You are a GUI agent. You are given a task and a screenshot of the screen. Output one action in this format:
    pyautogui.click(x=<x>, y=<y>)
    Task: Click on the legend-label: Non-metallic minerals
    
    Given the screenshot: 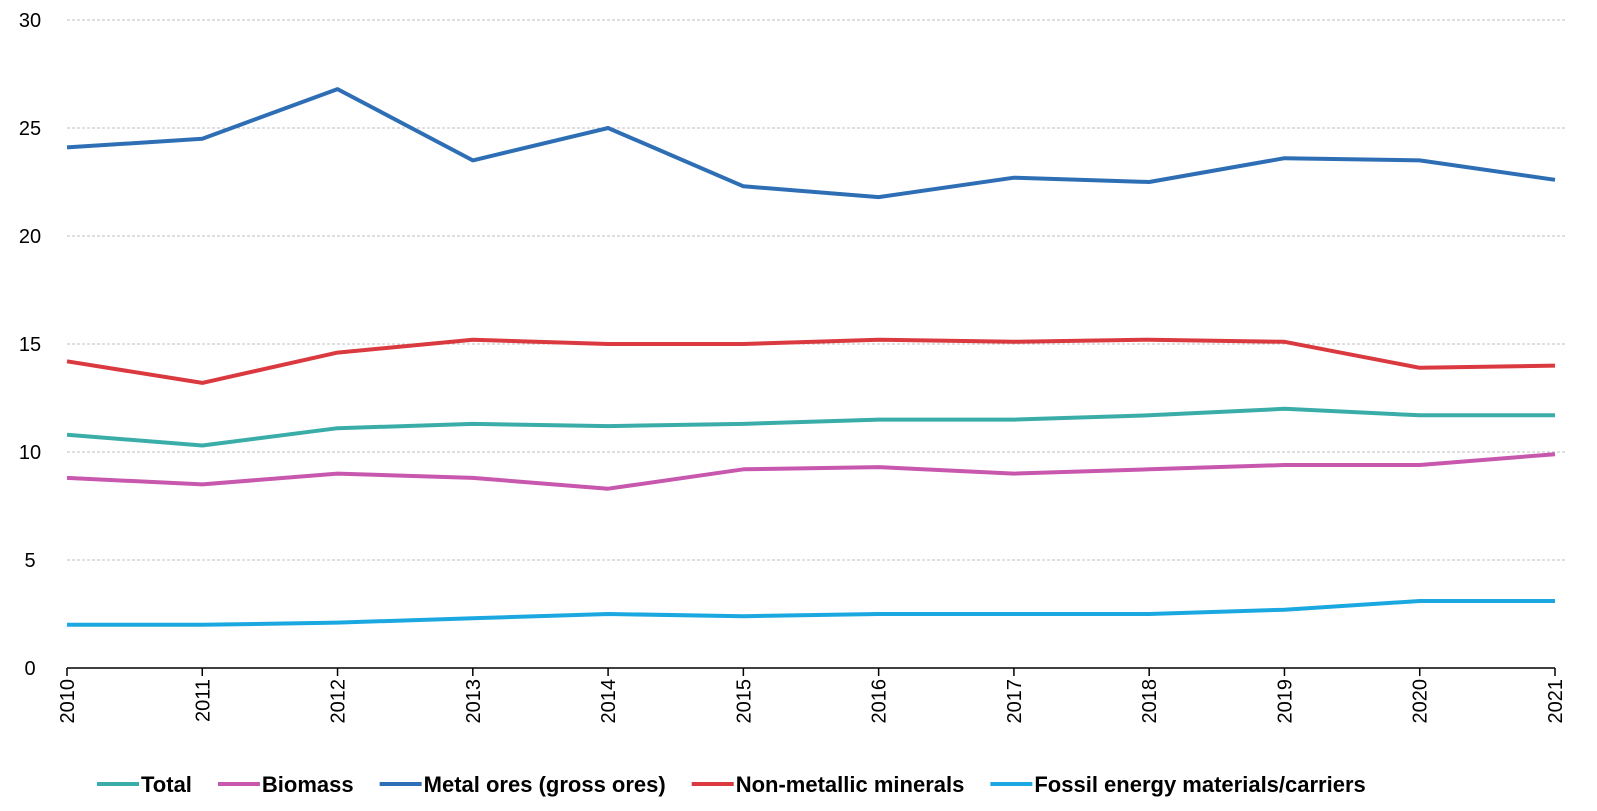 What is the action you would take?
    pyautogui.click(x=850, y=784)
    